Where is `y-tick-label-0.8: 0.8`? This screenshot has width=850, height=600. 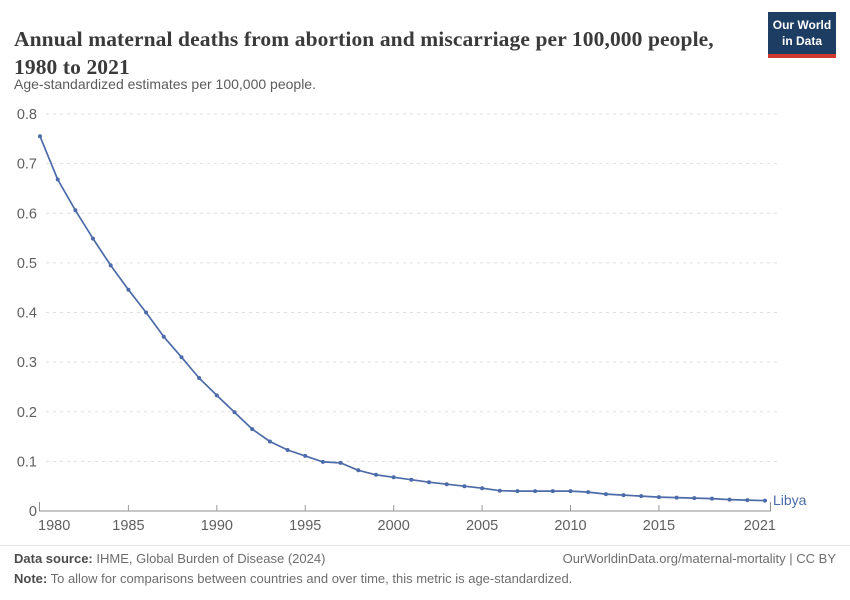 y-tick-label-0.8: 0.8 is located at coordinates (27, 115).